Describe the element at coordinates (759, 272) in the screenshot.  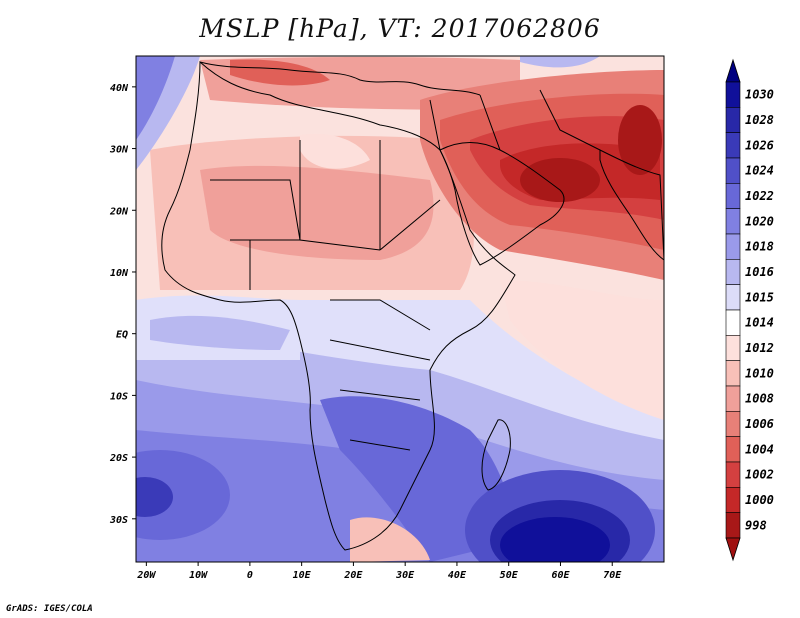
I see `colorbar-label: 1016` at that location.